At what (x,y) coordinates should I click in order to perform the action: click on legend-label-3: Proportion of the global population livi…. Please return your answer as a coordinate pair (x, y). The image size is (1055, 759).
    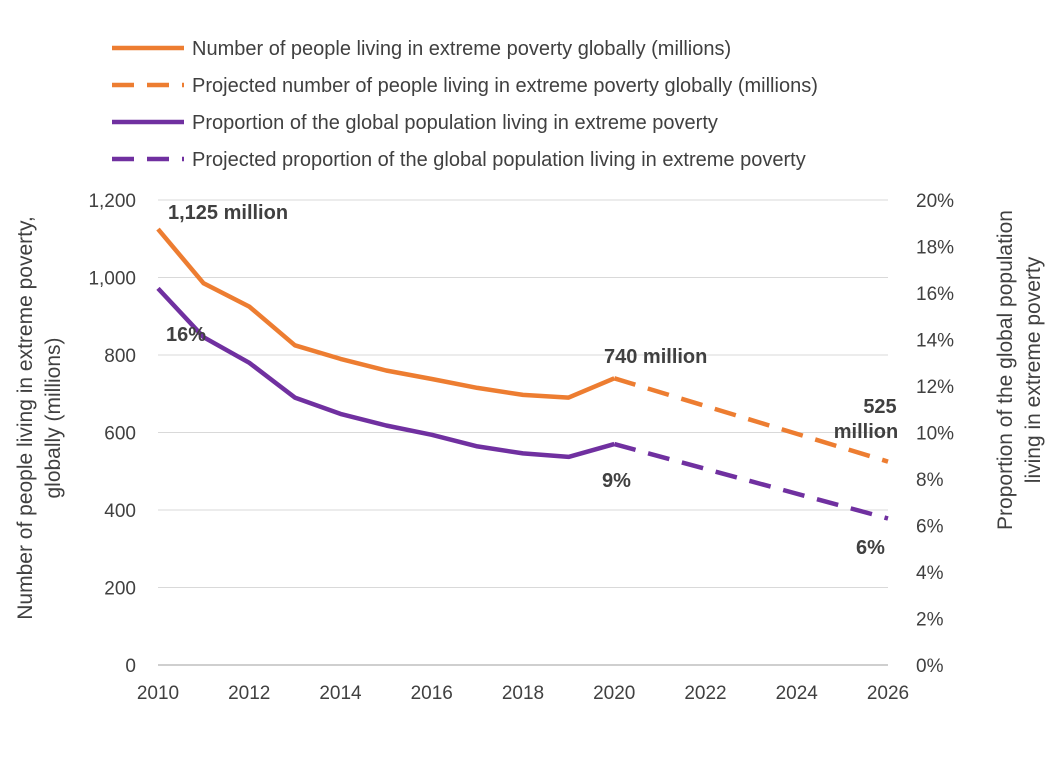
    Looking at the image, I should click on (455, 123).